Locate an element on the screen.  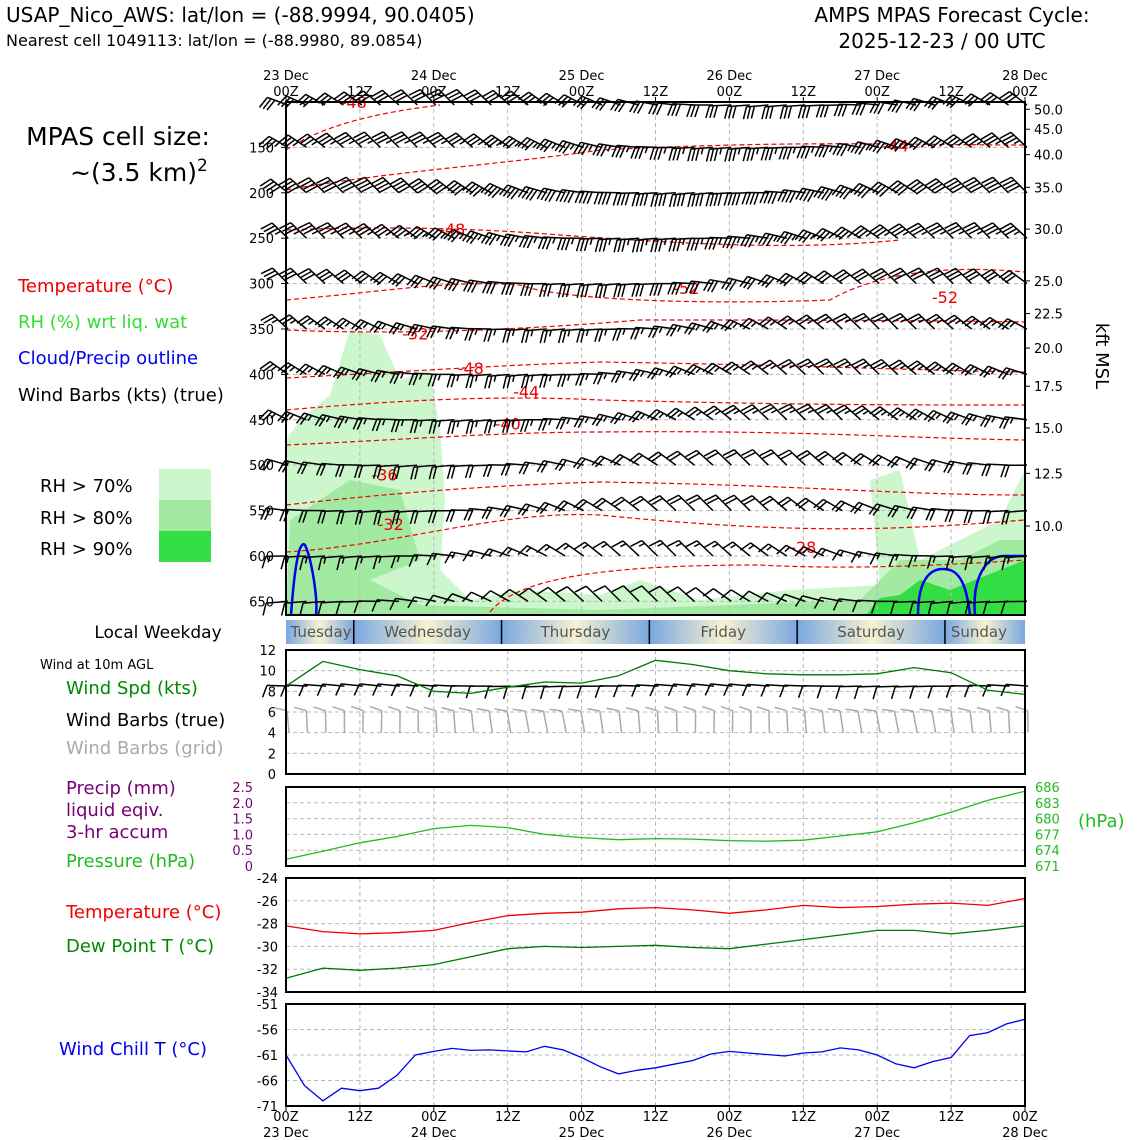
temperature-contour-label: -52 is located at coordinates (415, 334).